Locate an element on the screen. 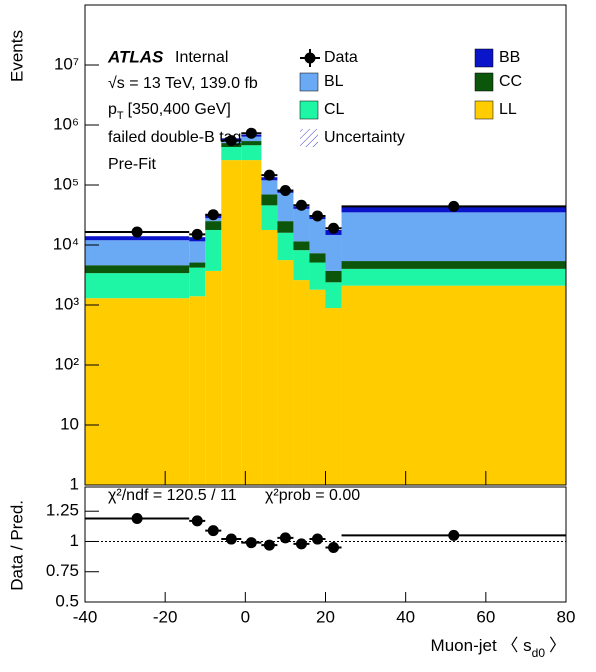 The image size is (596, 672). ratio-y-axis-label: Data / Pred. is located at coordinates (16, 545).